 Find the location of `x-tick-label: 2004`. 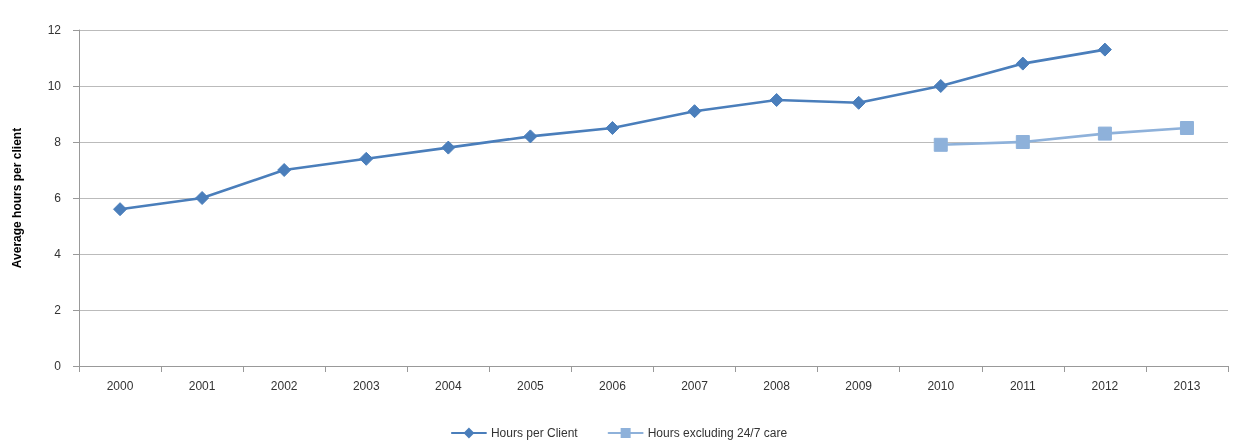

x-tick-label: 2004 is located at coordinates (448, 386).